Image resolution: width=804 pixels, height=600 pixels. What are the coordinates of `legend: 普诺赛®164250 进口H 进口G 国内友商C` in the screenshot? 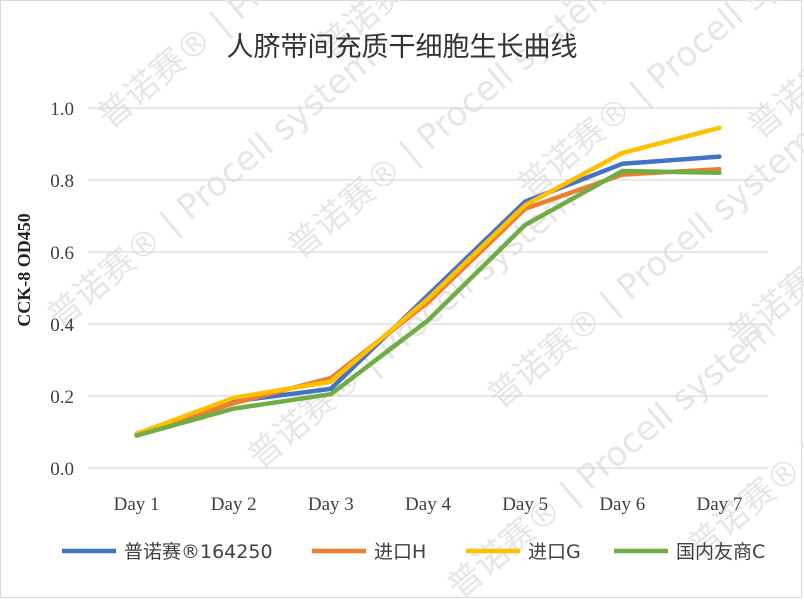 It's located at (413, 552).